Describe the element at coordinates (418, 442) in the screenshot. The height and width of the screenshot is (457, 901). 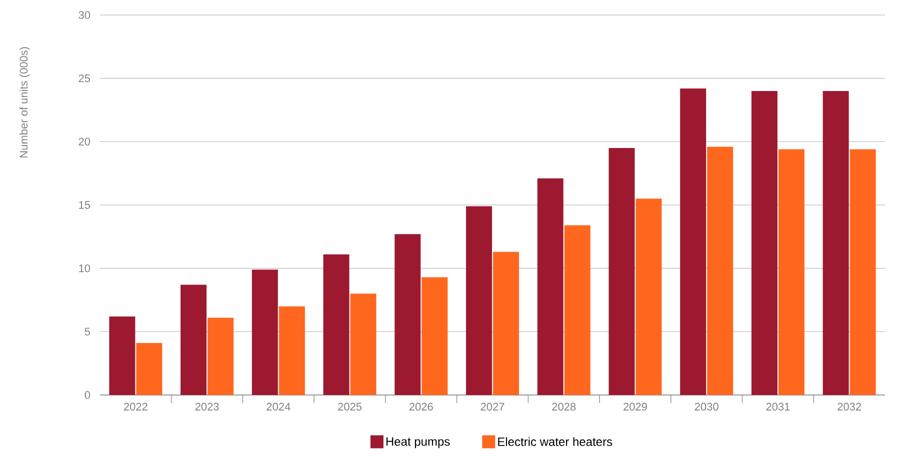
I see `legend-label: Heat pumps` at that location.